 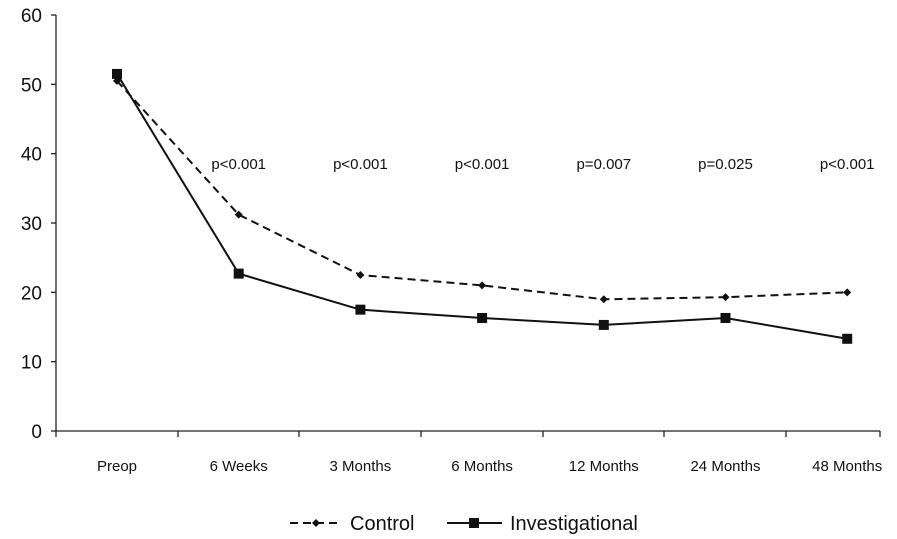 I want to click on y-tick-label: 40, so click(x=31, y=155).